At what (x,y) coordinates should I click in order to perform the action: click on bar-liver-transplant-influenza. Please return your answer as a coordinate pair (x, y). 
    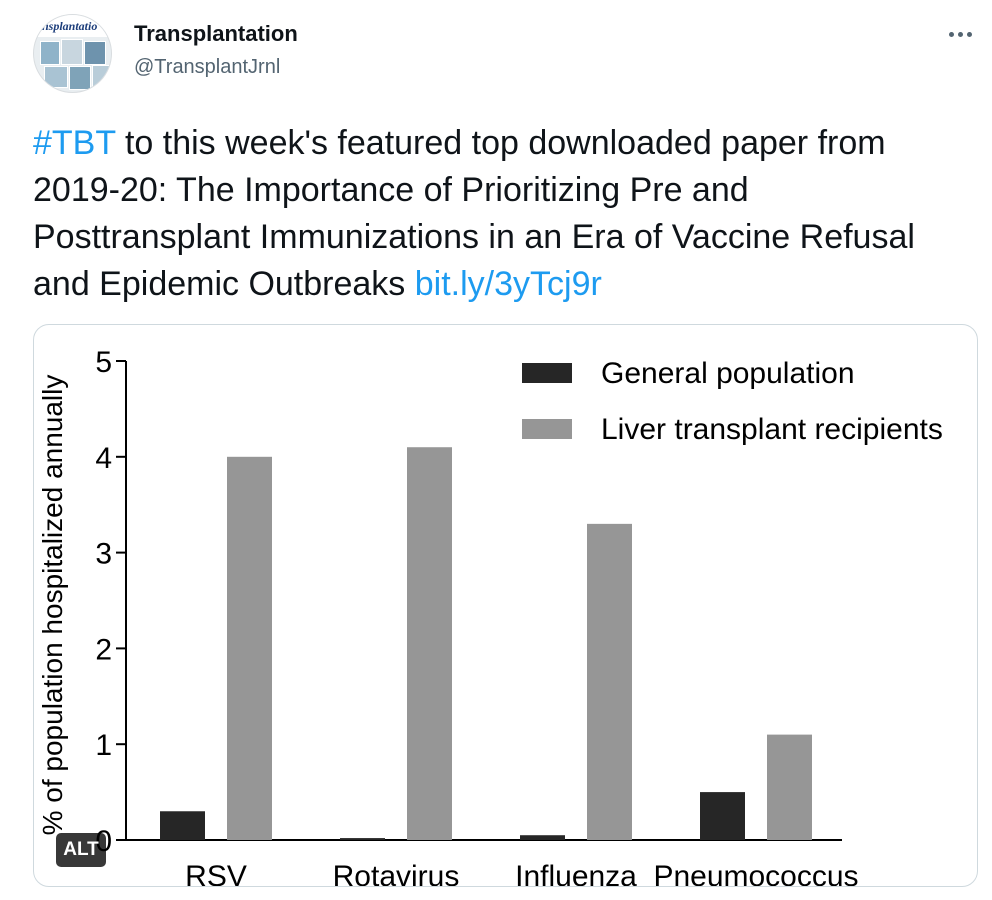
    Looking at the image, I should click on (609, 681).